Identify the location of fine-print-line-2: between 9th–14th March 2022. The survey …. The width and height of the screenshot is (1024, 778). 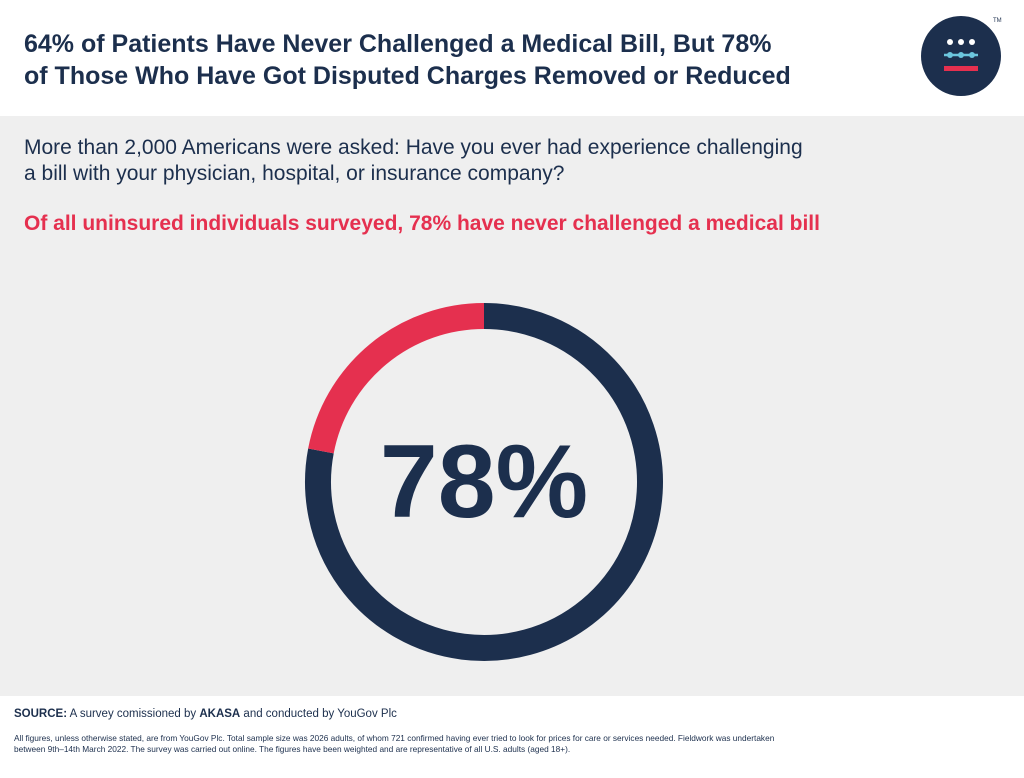
(292, 749).